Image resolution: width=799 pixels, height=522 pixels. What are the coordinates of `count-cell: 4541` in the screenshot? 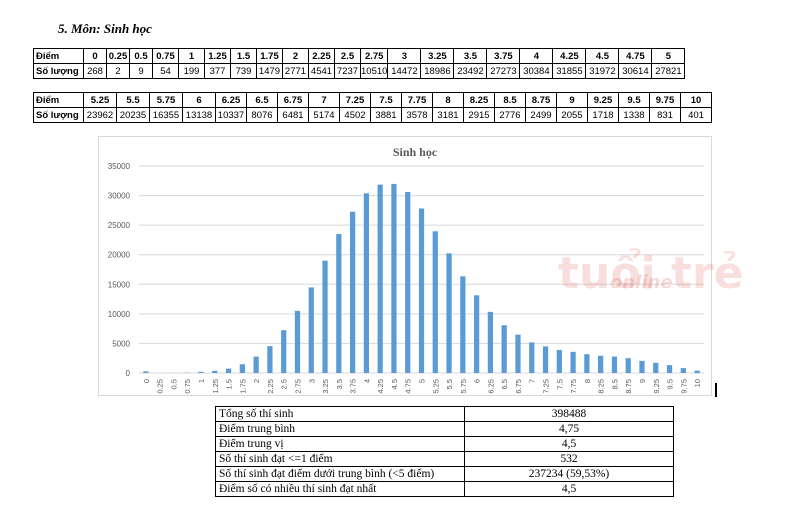 It's located at (321, 71).